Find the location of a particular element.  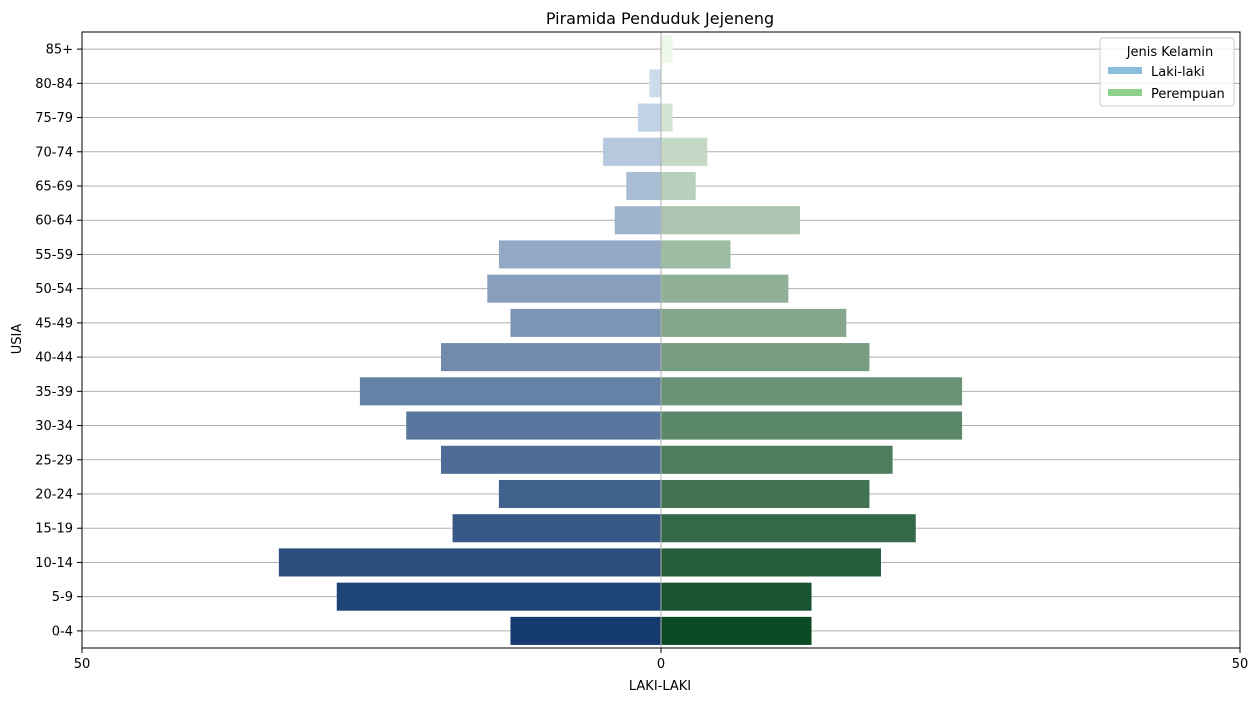

legend-swatch-laki-laki is located at coordinates (1125, 70).